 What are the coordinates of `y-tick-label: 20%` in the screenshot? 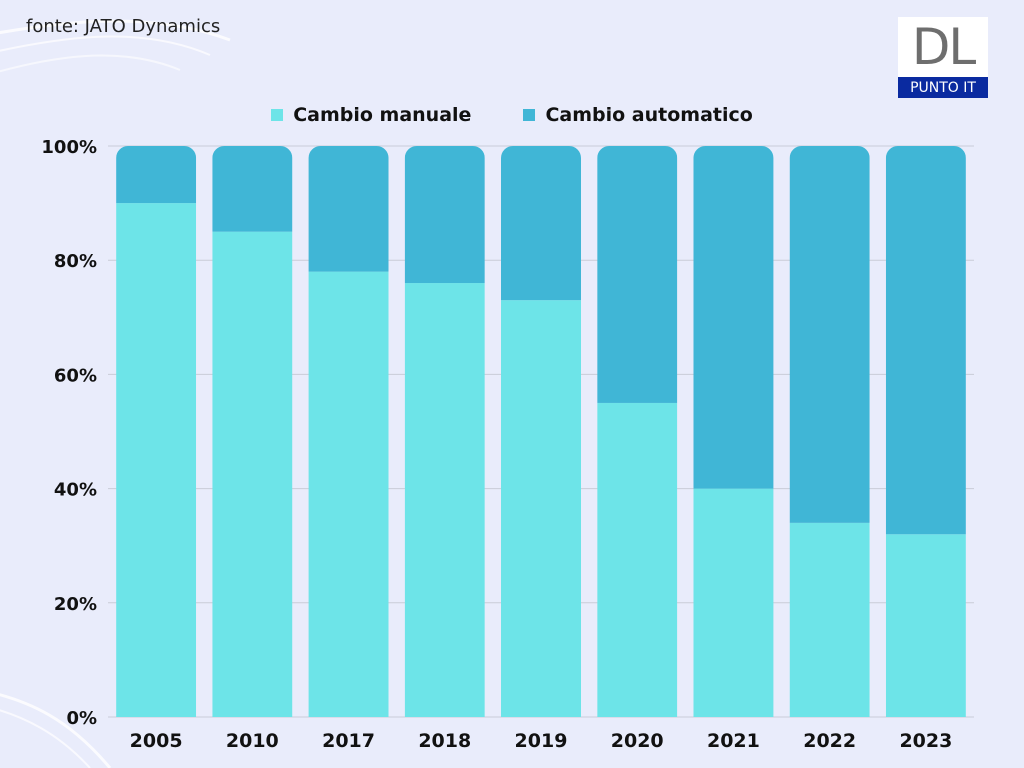 It's located at (75, 604).